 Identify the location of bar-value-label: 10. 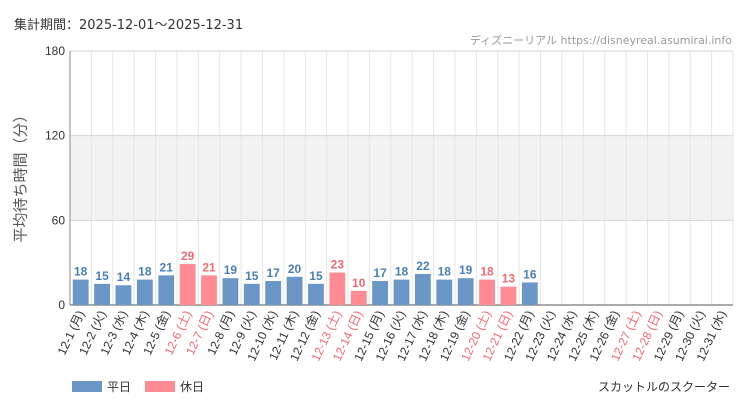
(359, 283).